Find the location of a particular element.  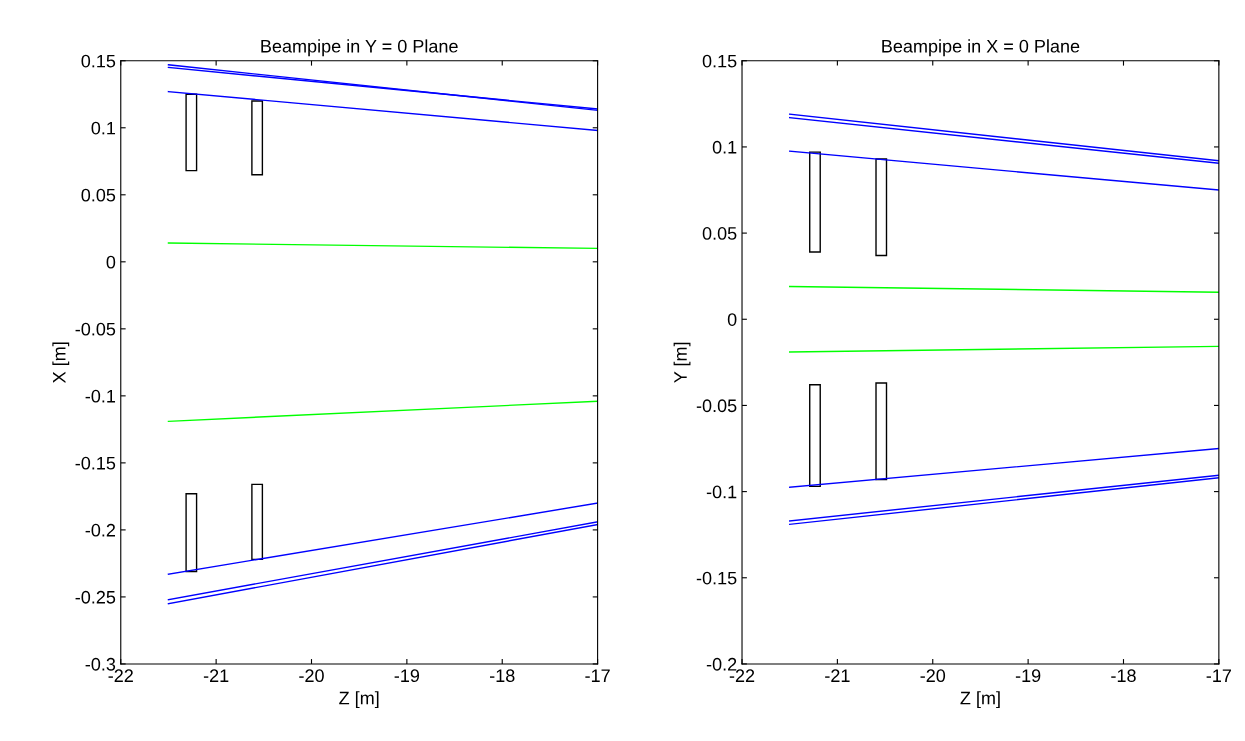

y-axis-title: Y [m] is located at coordinates (682, 362).